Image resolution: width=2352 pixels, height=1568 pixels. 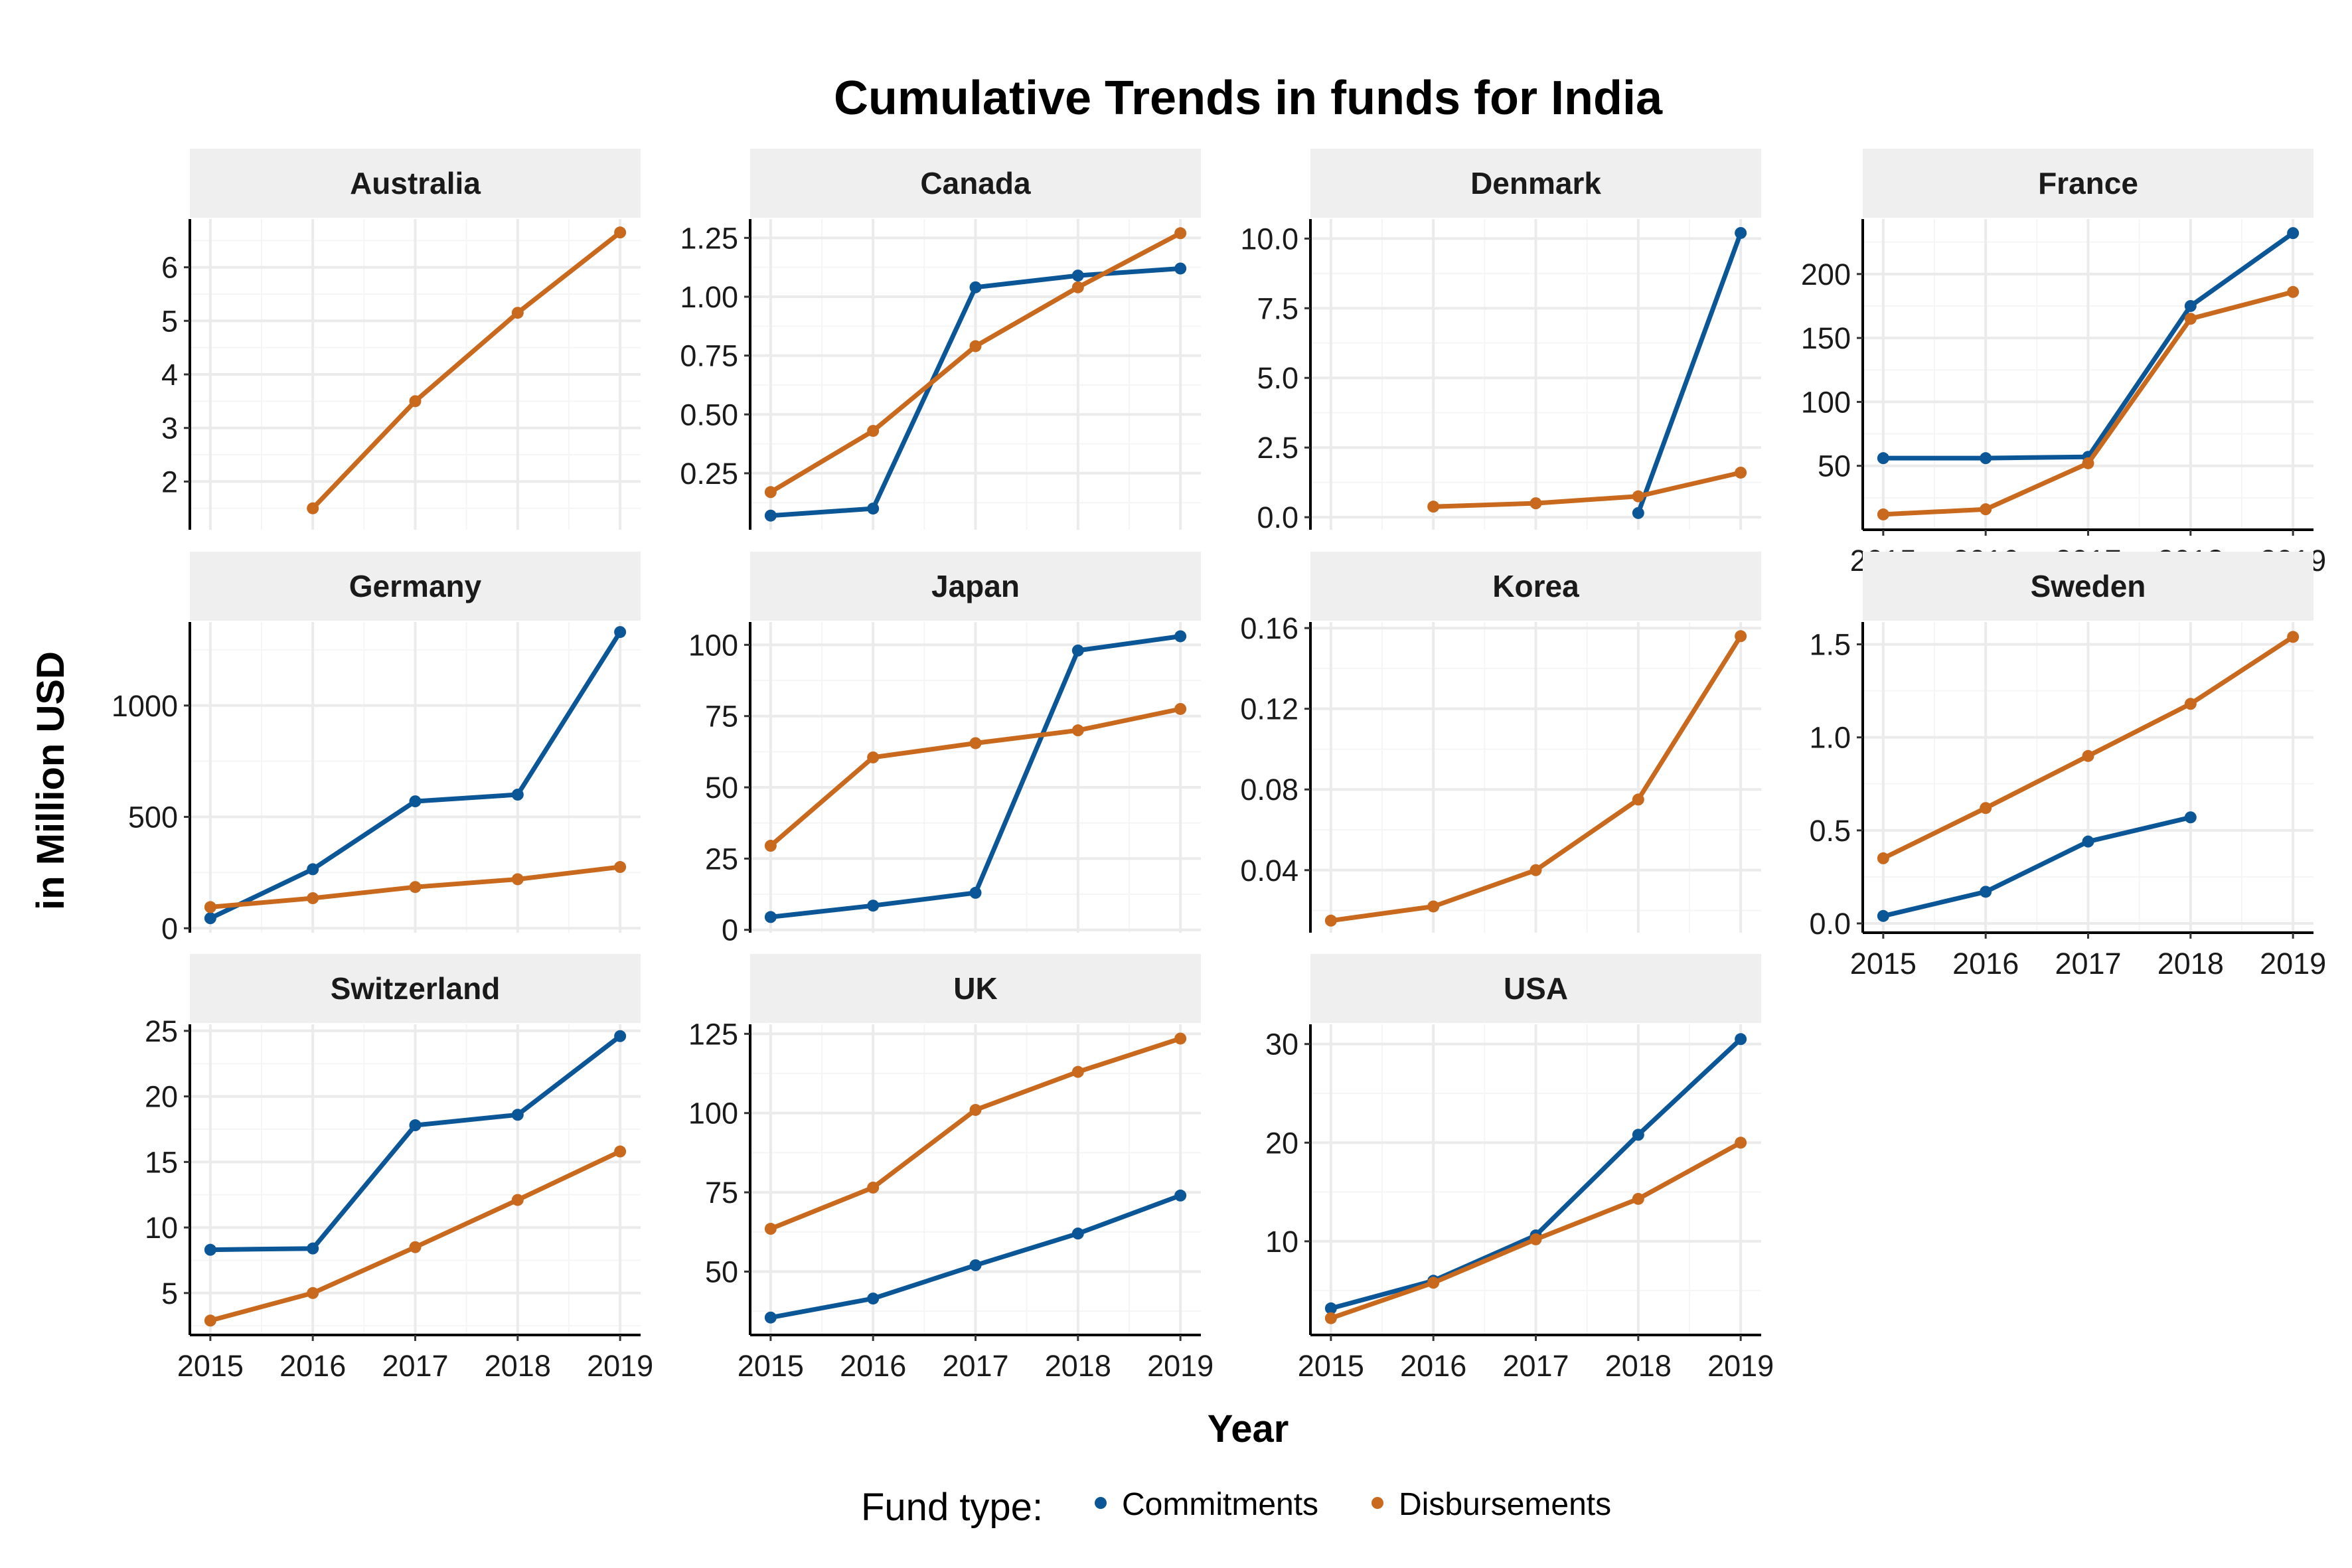 What do you see at coordinates (145, 706) in the screenshot?
I see `y-tick-label: 1000` at bounding box center [145, 706].